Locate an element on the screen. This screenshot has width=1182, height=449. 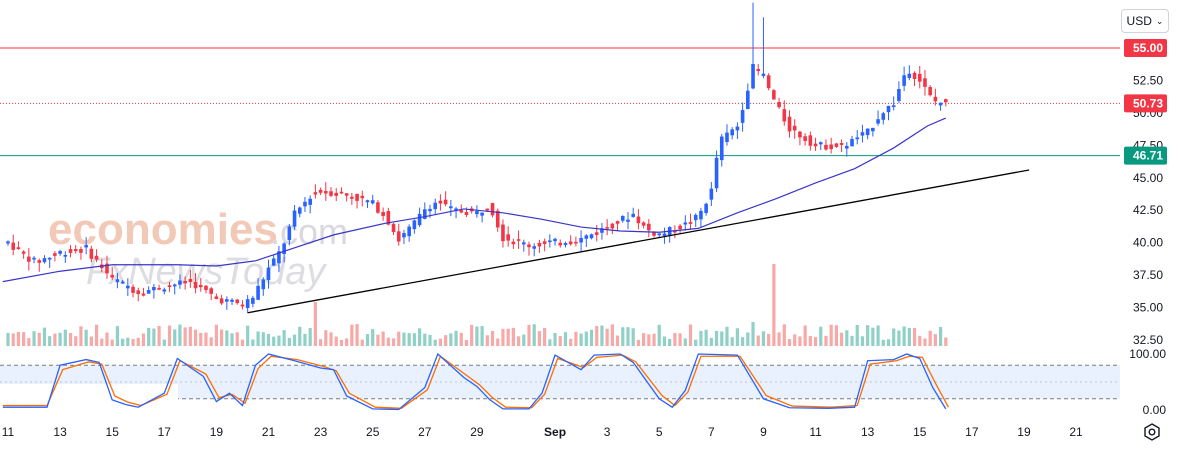
settings-icon is located at coordinates (1152, 432).